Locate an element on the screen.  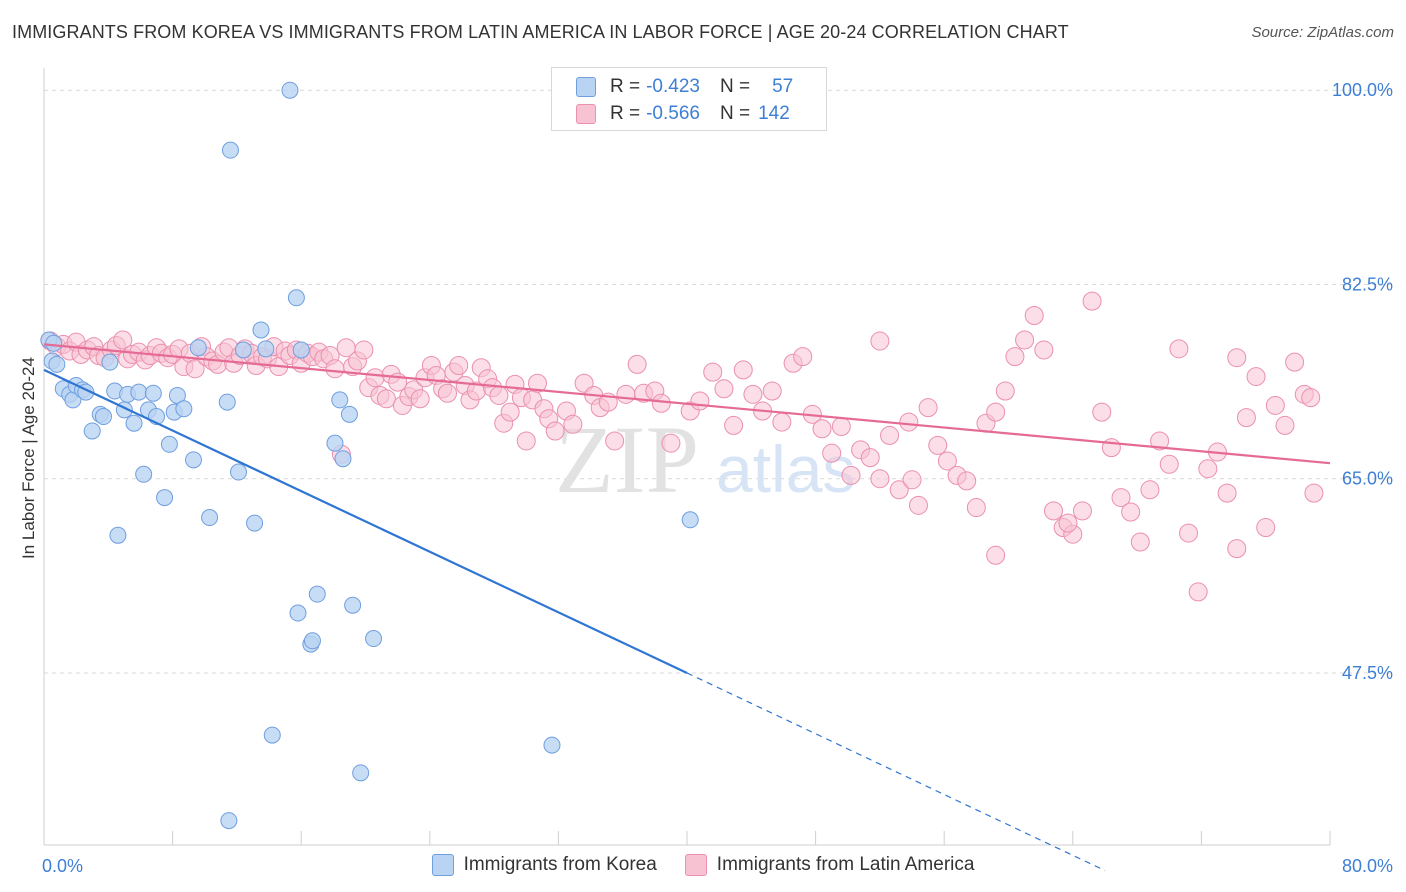
legend-item-latin: Immigrants from Latin America is located at coordinates (829, 865).